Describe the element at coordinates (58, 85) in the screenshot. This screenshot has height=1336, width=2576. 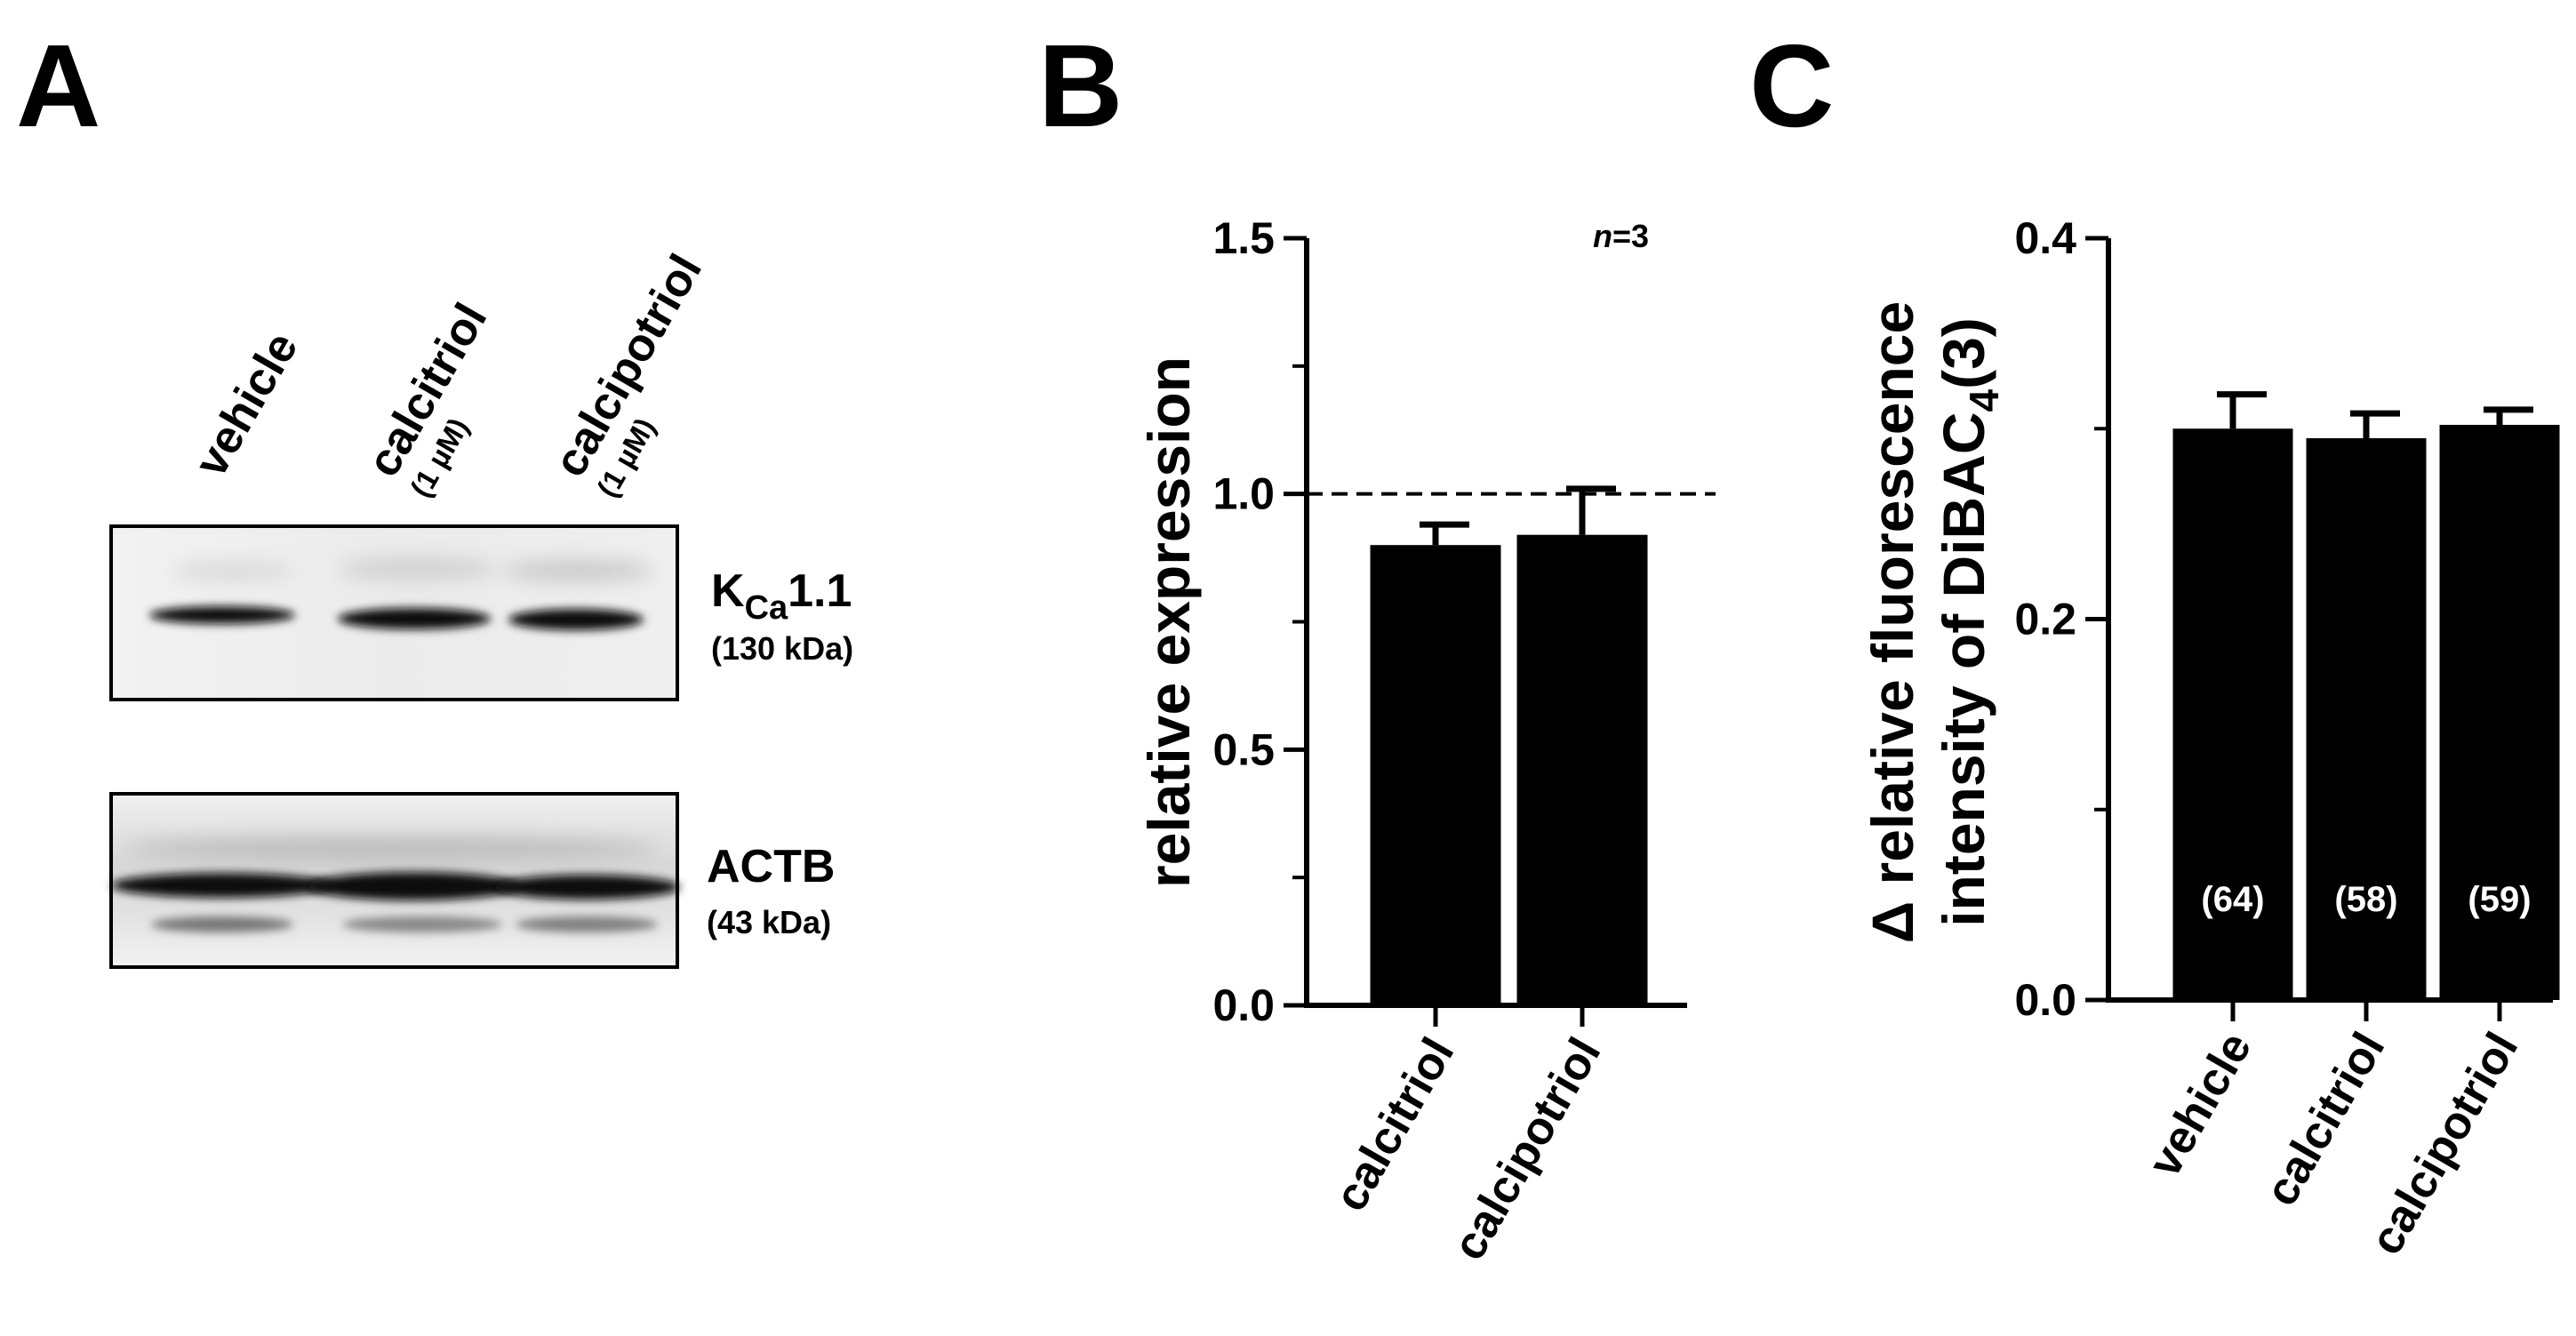
I see `panel-a-letter: A` at that location.